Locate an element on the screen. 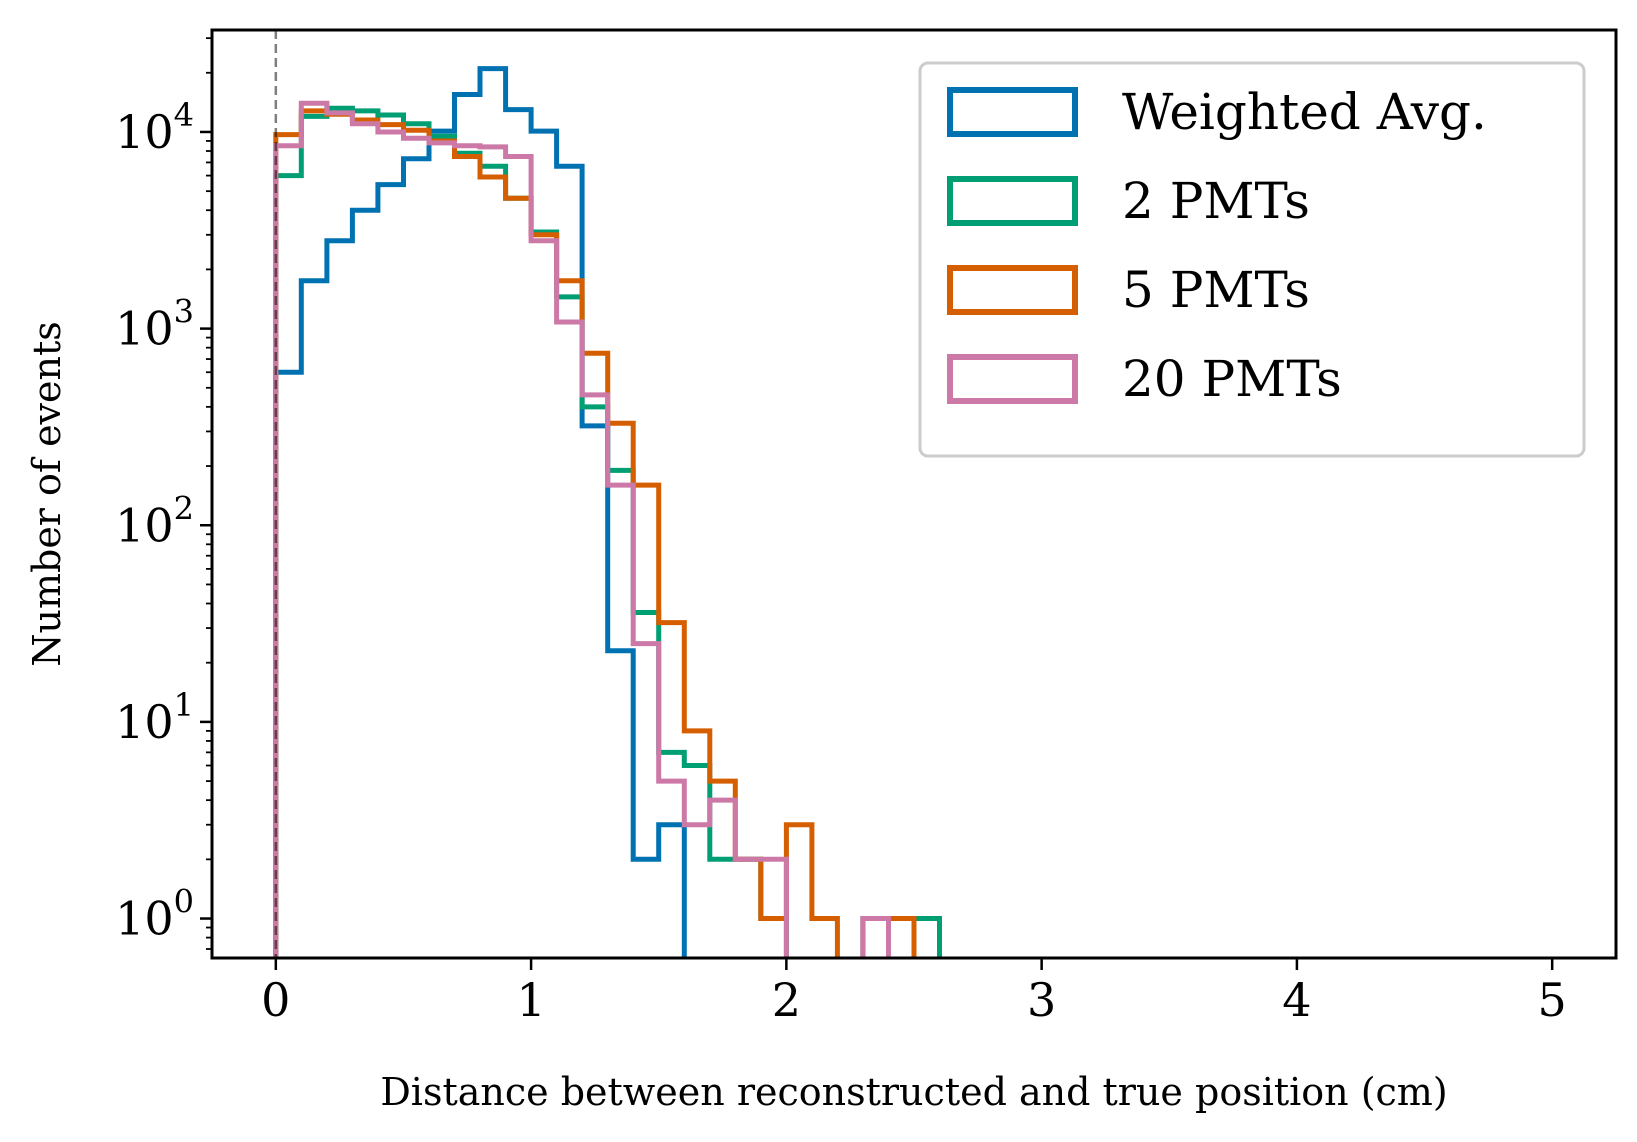 The image size is (1637, 1142). x-axis: 0 1 2 3 4 5 is located at coordinates (914, 992).